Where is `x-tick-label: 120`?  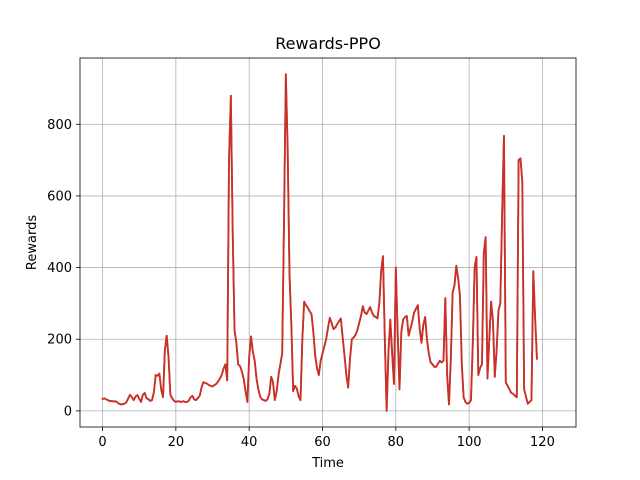 x-tick-label: 120 is located at coordinates (542, 442).